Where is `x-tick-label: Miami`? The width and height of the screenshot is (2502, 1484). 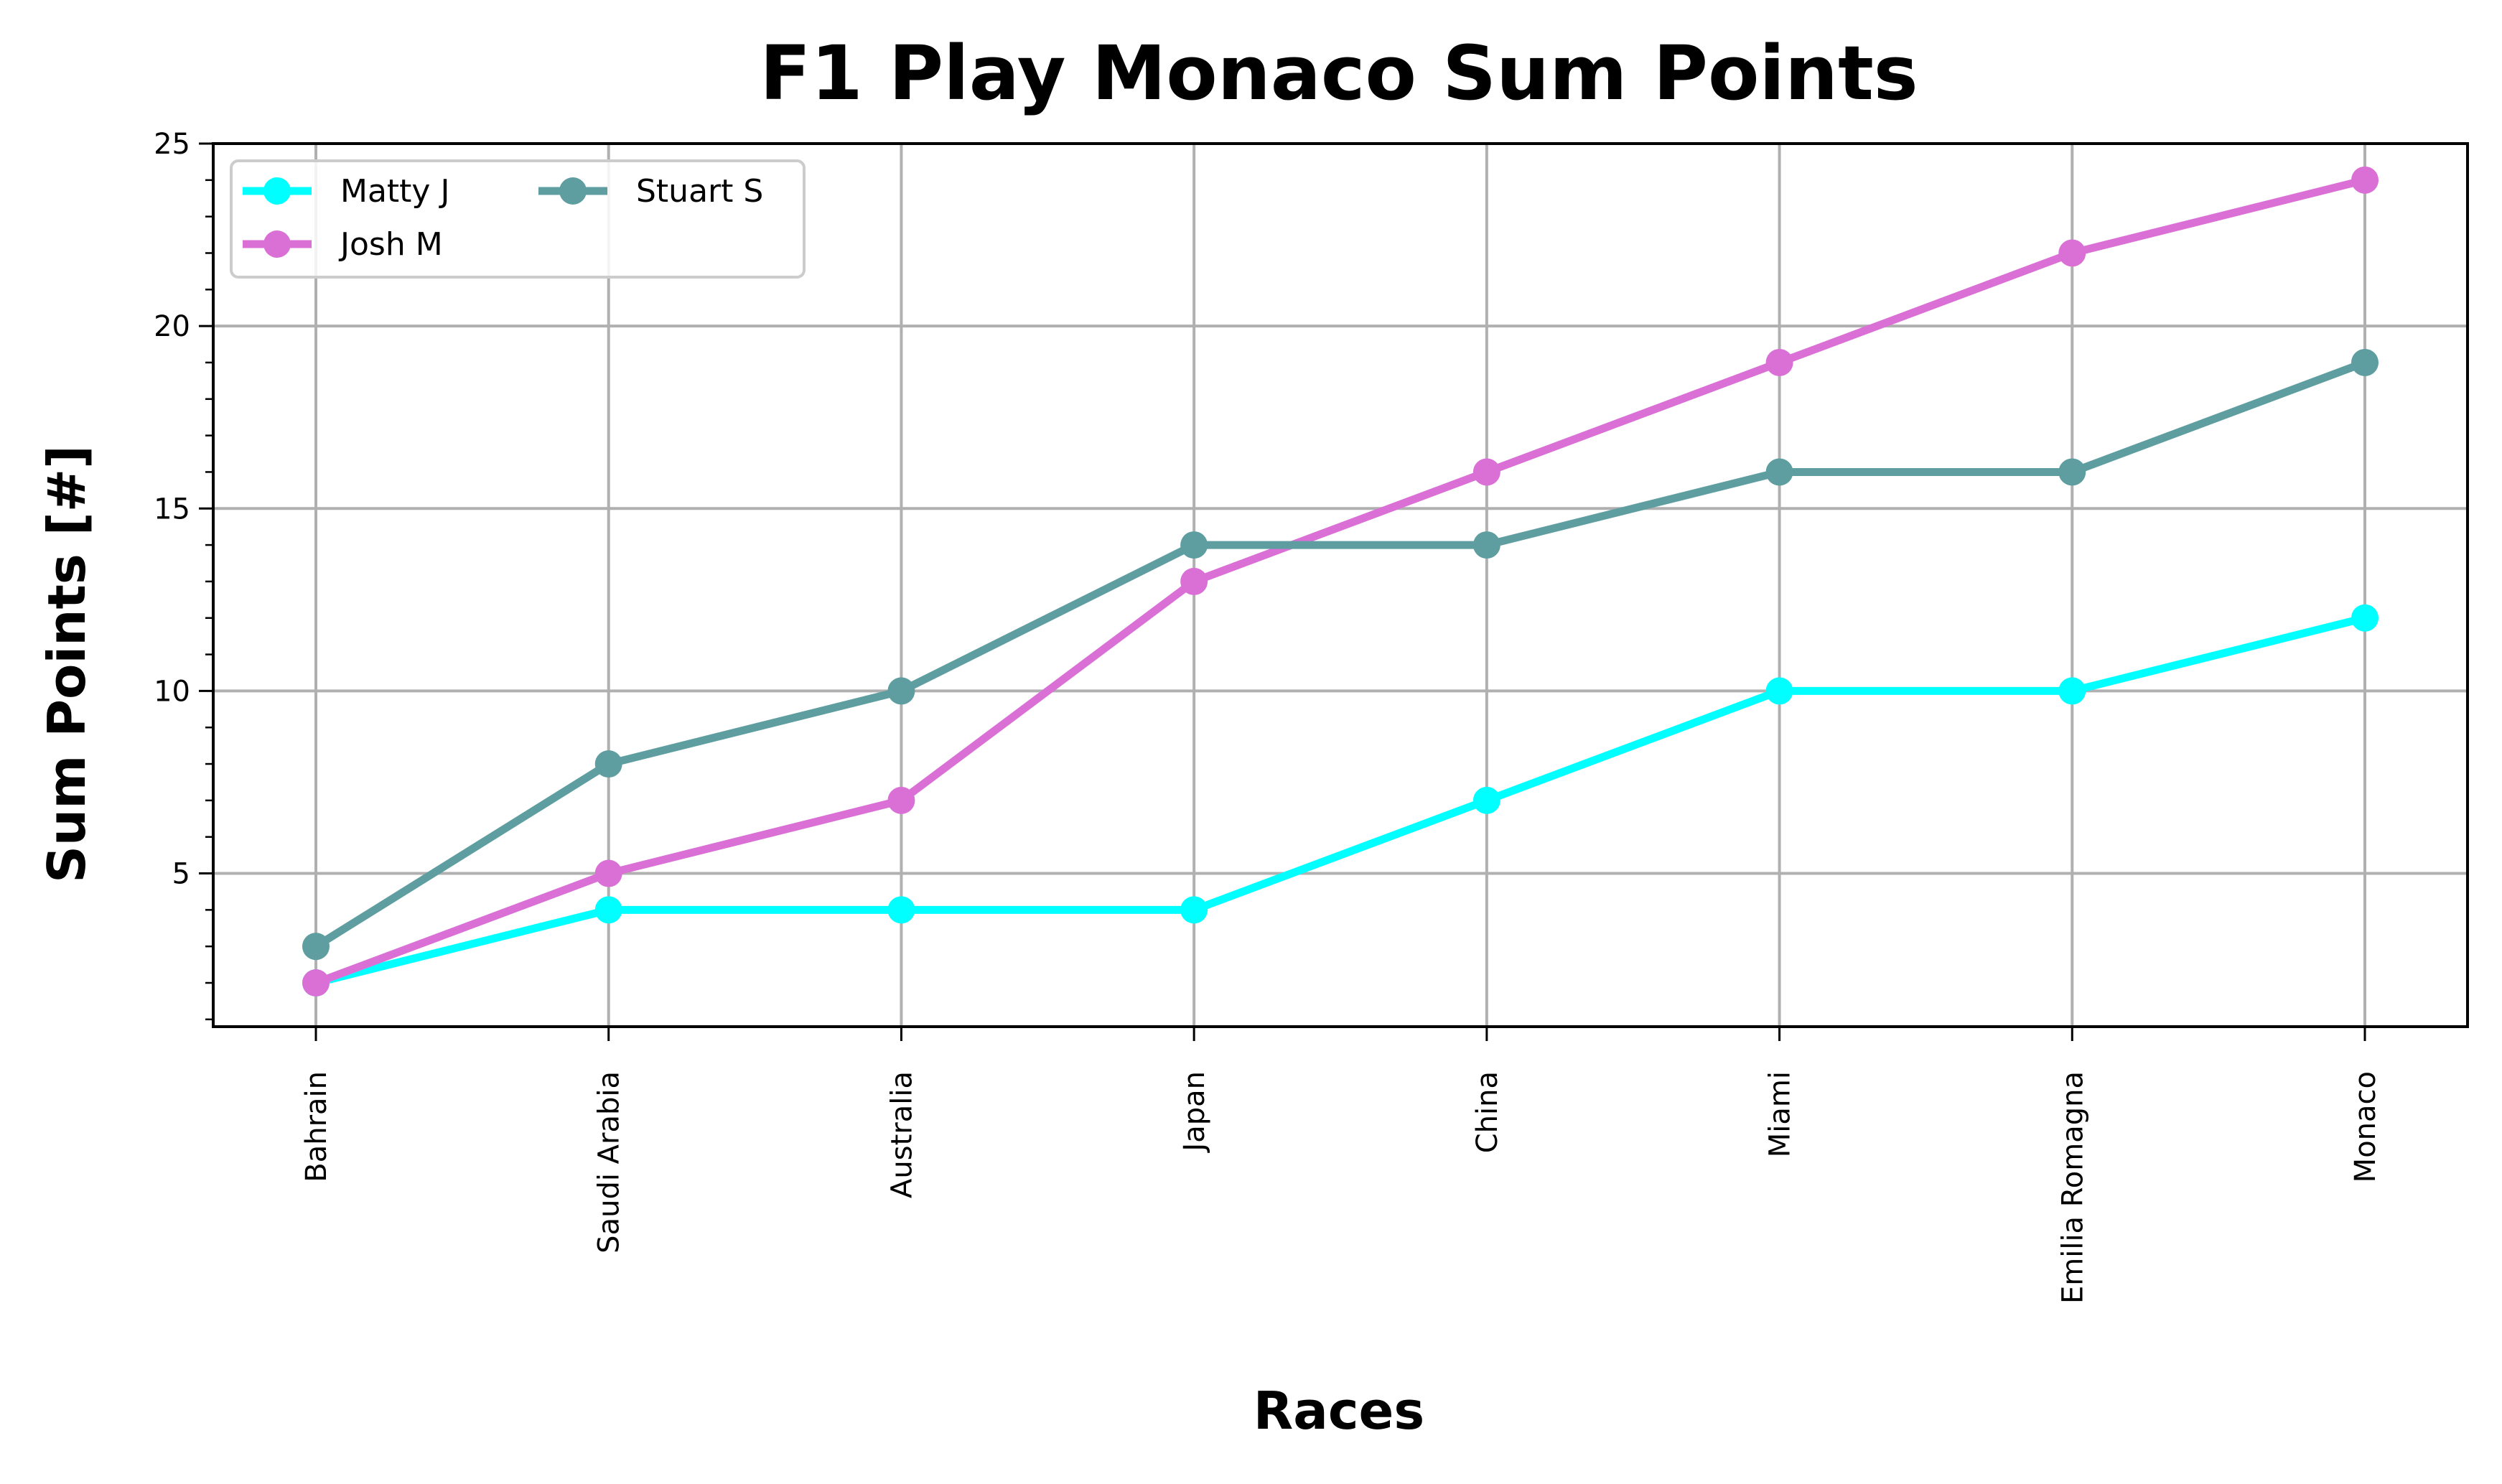
x-tick-label: Miami is located at coordinates (1780, 1114).